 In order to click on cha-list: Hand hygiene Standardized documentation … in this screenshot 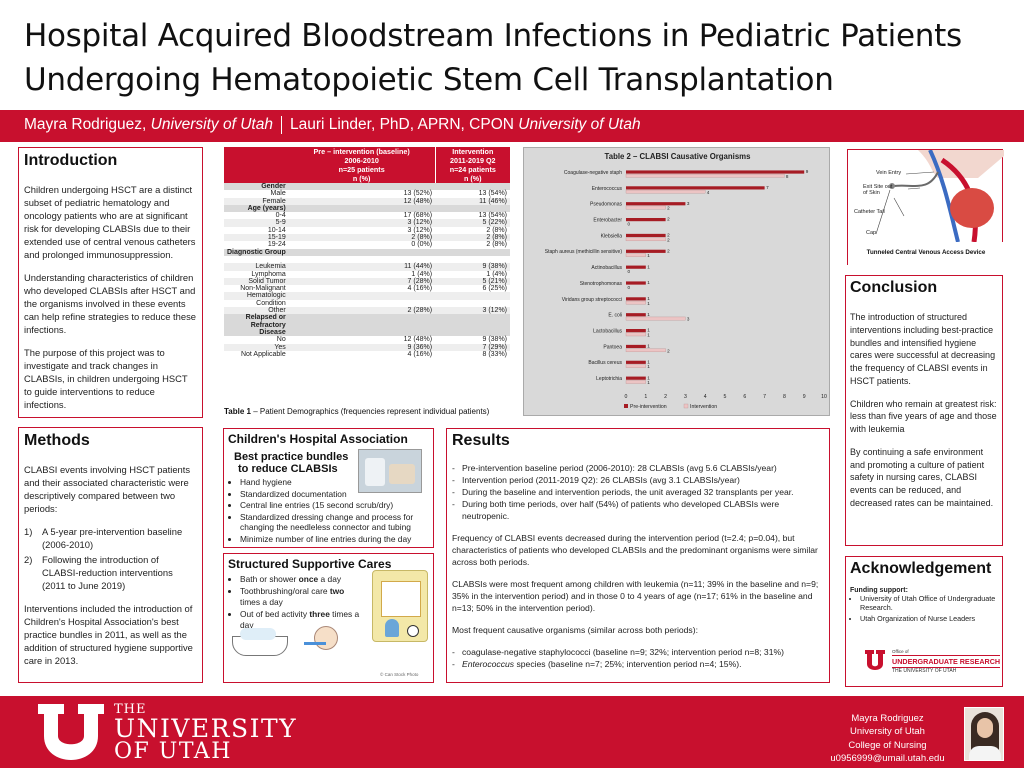, I will do `click(328, 510)`.